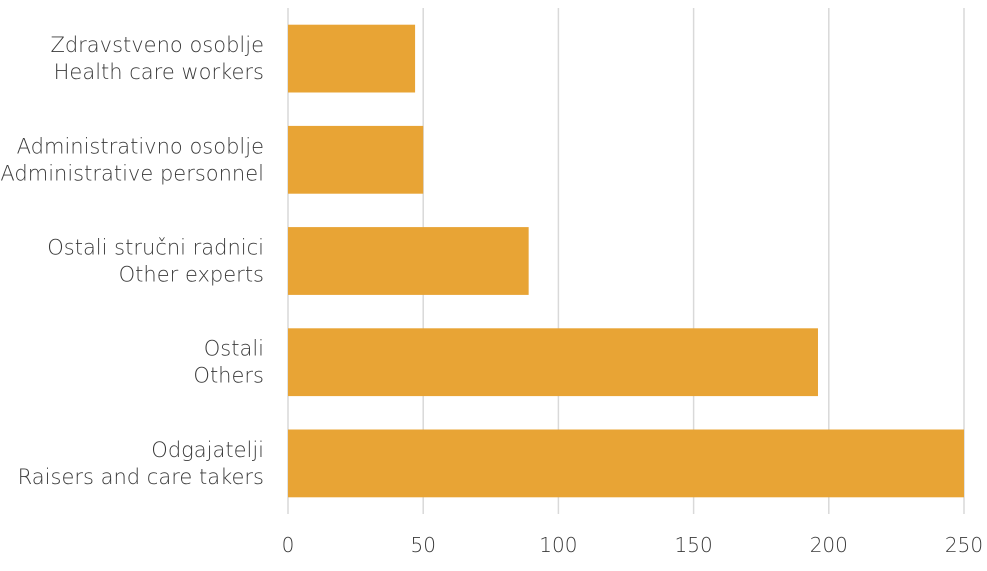 The height and width of the screenshot is (571, 987). I want to click on category-label: Health care workers, so click(159, 72).